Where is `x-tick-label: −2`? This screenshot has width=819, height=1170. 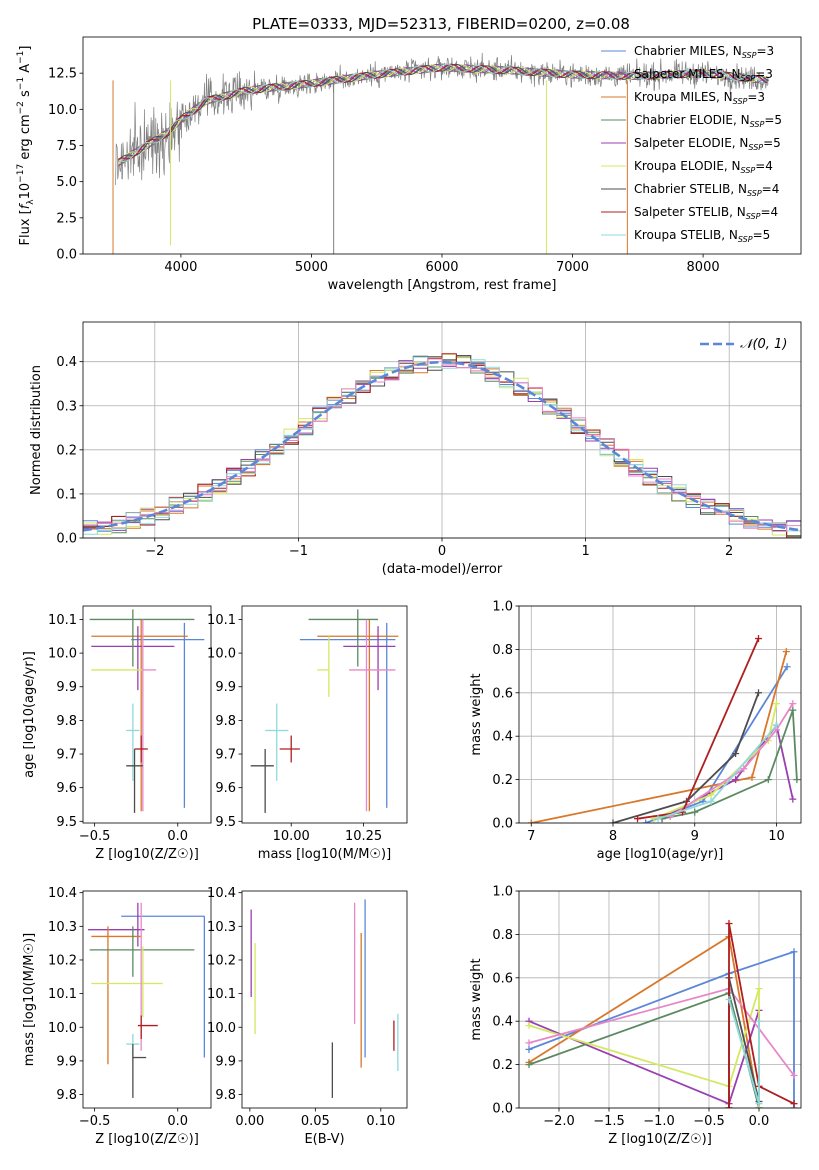
x-tick-label: −2 is located at coordinates (154, 551).